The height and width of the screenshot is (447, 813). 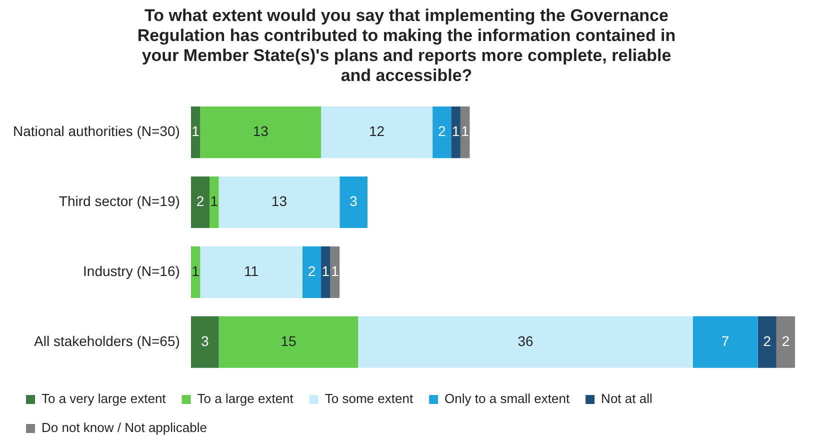 I want to click on legend-label: Only to a small extent, so click(x=507, y=398).